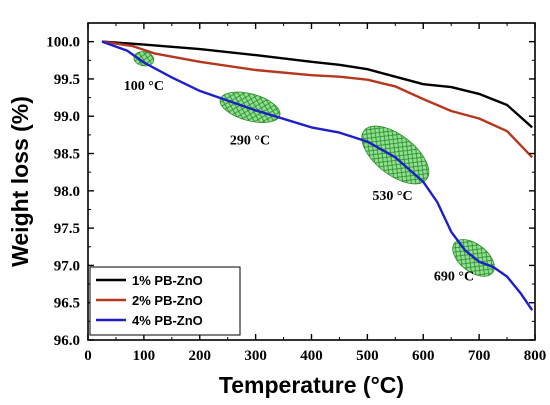 This screenshot has height=405, width=550. Describe the element at coordinates (367, 356) in the screenshot. I see `x-tick-label-5: 500` at that location.